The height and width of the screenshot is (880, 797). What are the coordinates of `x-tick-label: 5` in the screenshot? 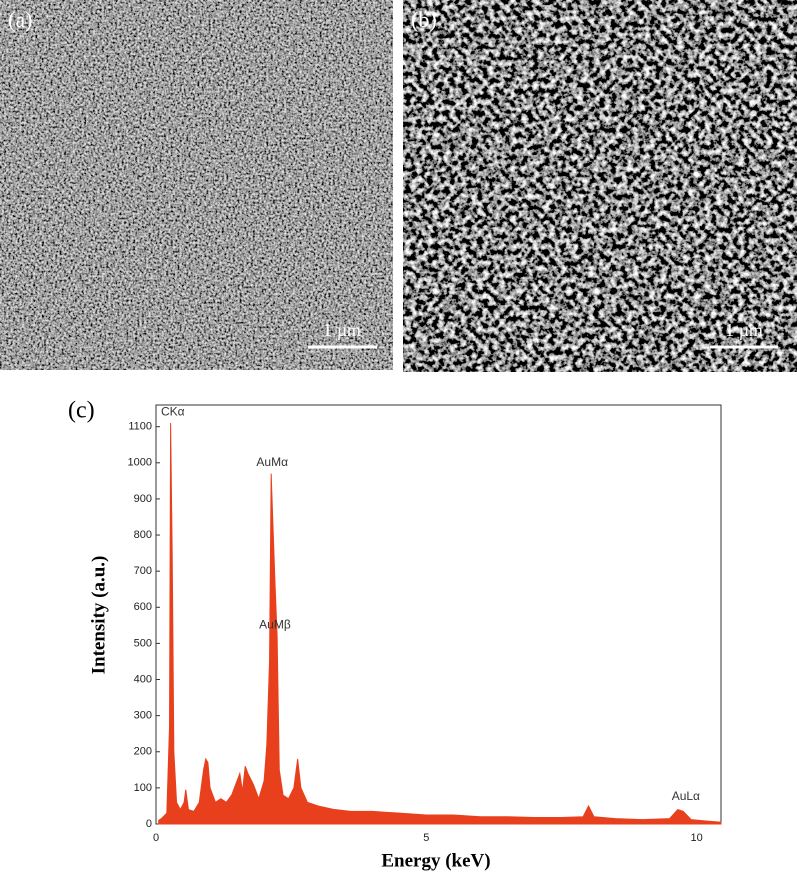 It's located at (426, 838).